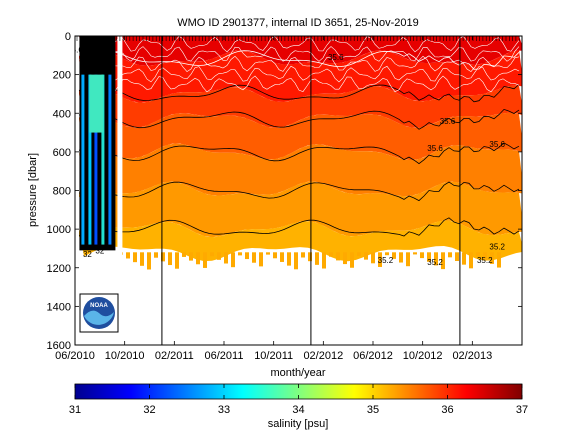 The image size is (576, 432). What do you see at coordinates (33, 190) in the screenshot?
I see `y-axis-label: pressure [dbar]` at bounding box center [33, 190].